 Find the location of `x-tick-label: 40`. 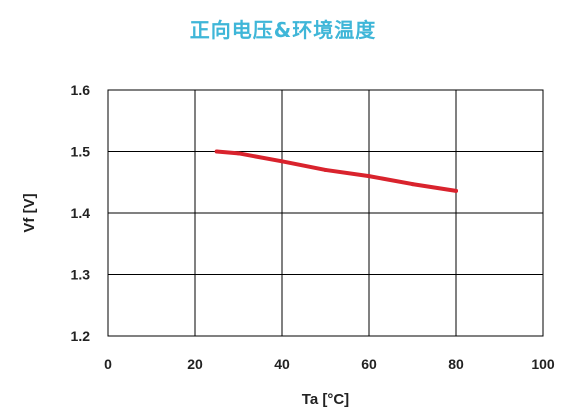

x-tick-label: 40 is located at coordinates (282, 364).